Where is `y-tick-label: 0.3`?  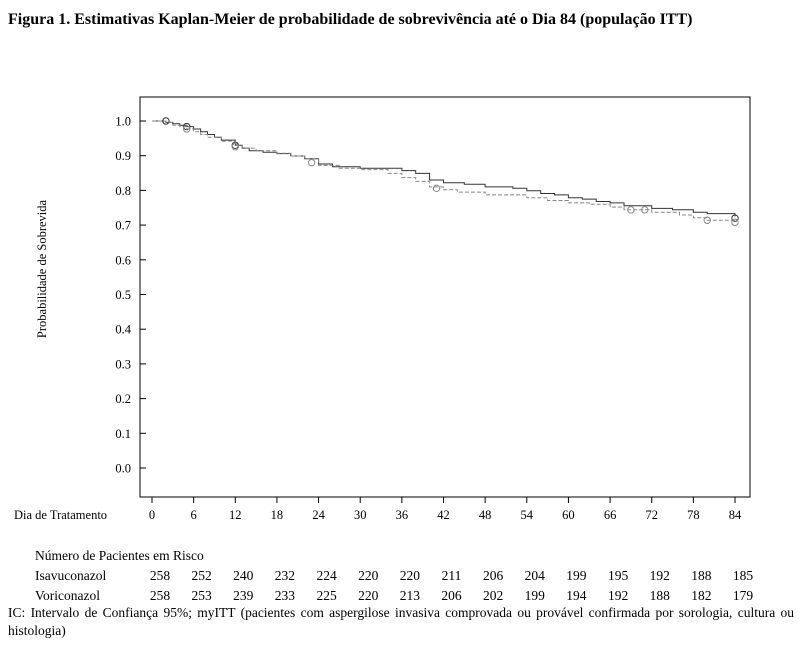 y-tick-label: 0.3 is located at coordinates (123, 364).